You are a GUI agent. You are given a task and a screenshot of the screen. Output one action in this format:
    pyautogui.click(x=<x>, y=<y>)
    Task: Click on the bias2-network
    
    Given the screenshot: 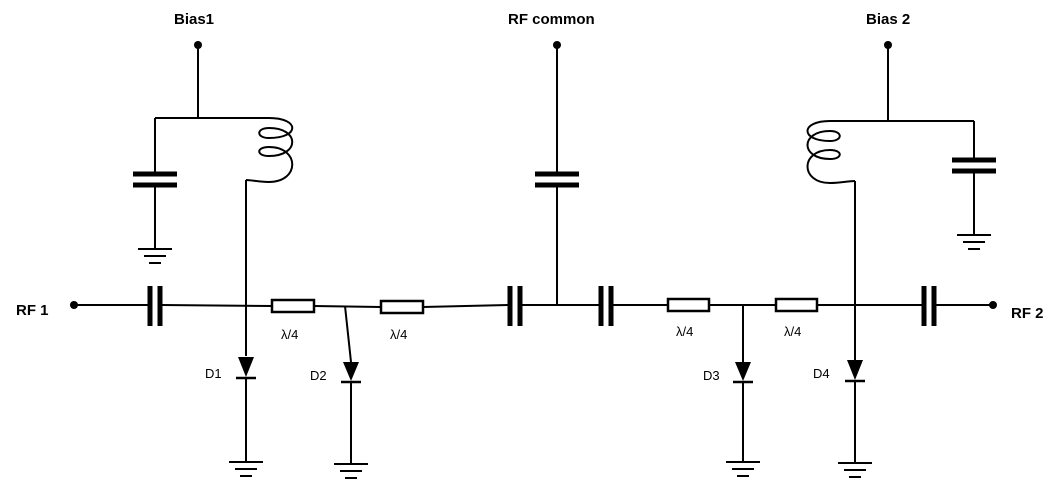 What is the action you would take?
    pyautogui.click(x=902, y=202)
    